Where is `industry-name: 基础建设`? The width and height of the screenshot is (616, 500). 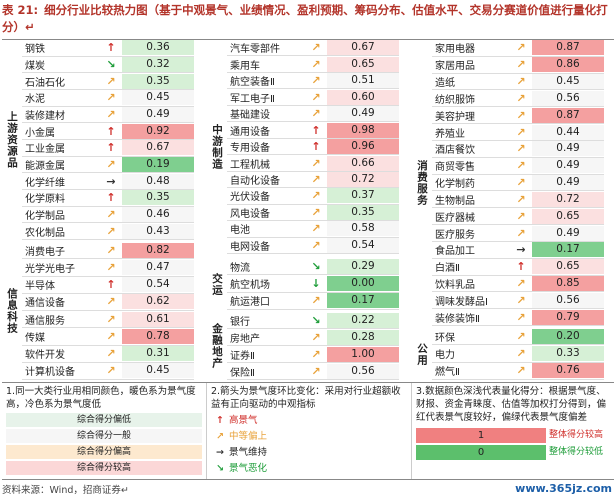
industry-name: 基础建设 is located at coordinates (250, 116).